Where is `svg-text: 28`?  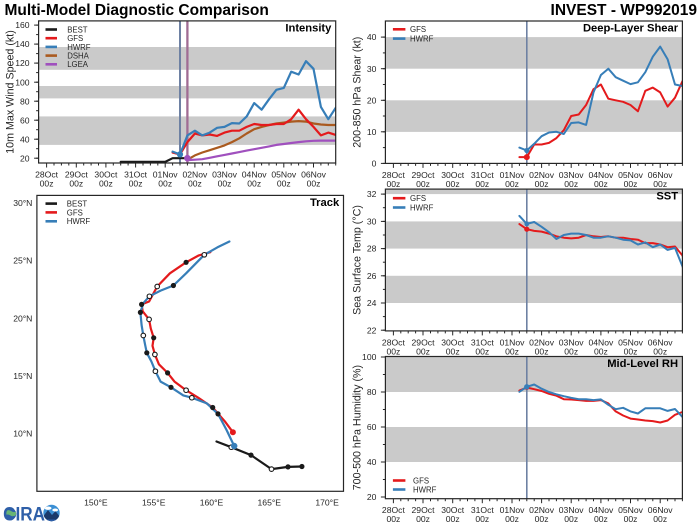
svg-text: 28 is located at coordinates (372, 249).